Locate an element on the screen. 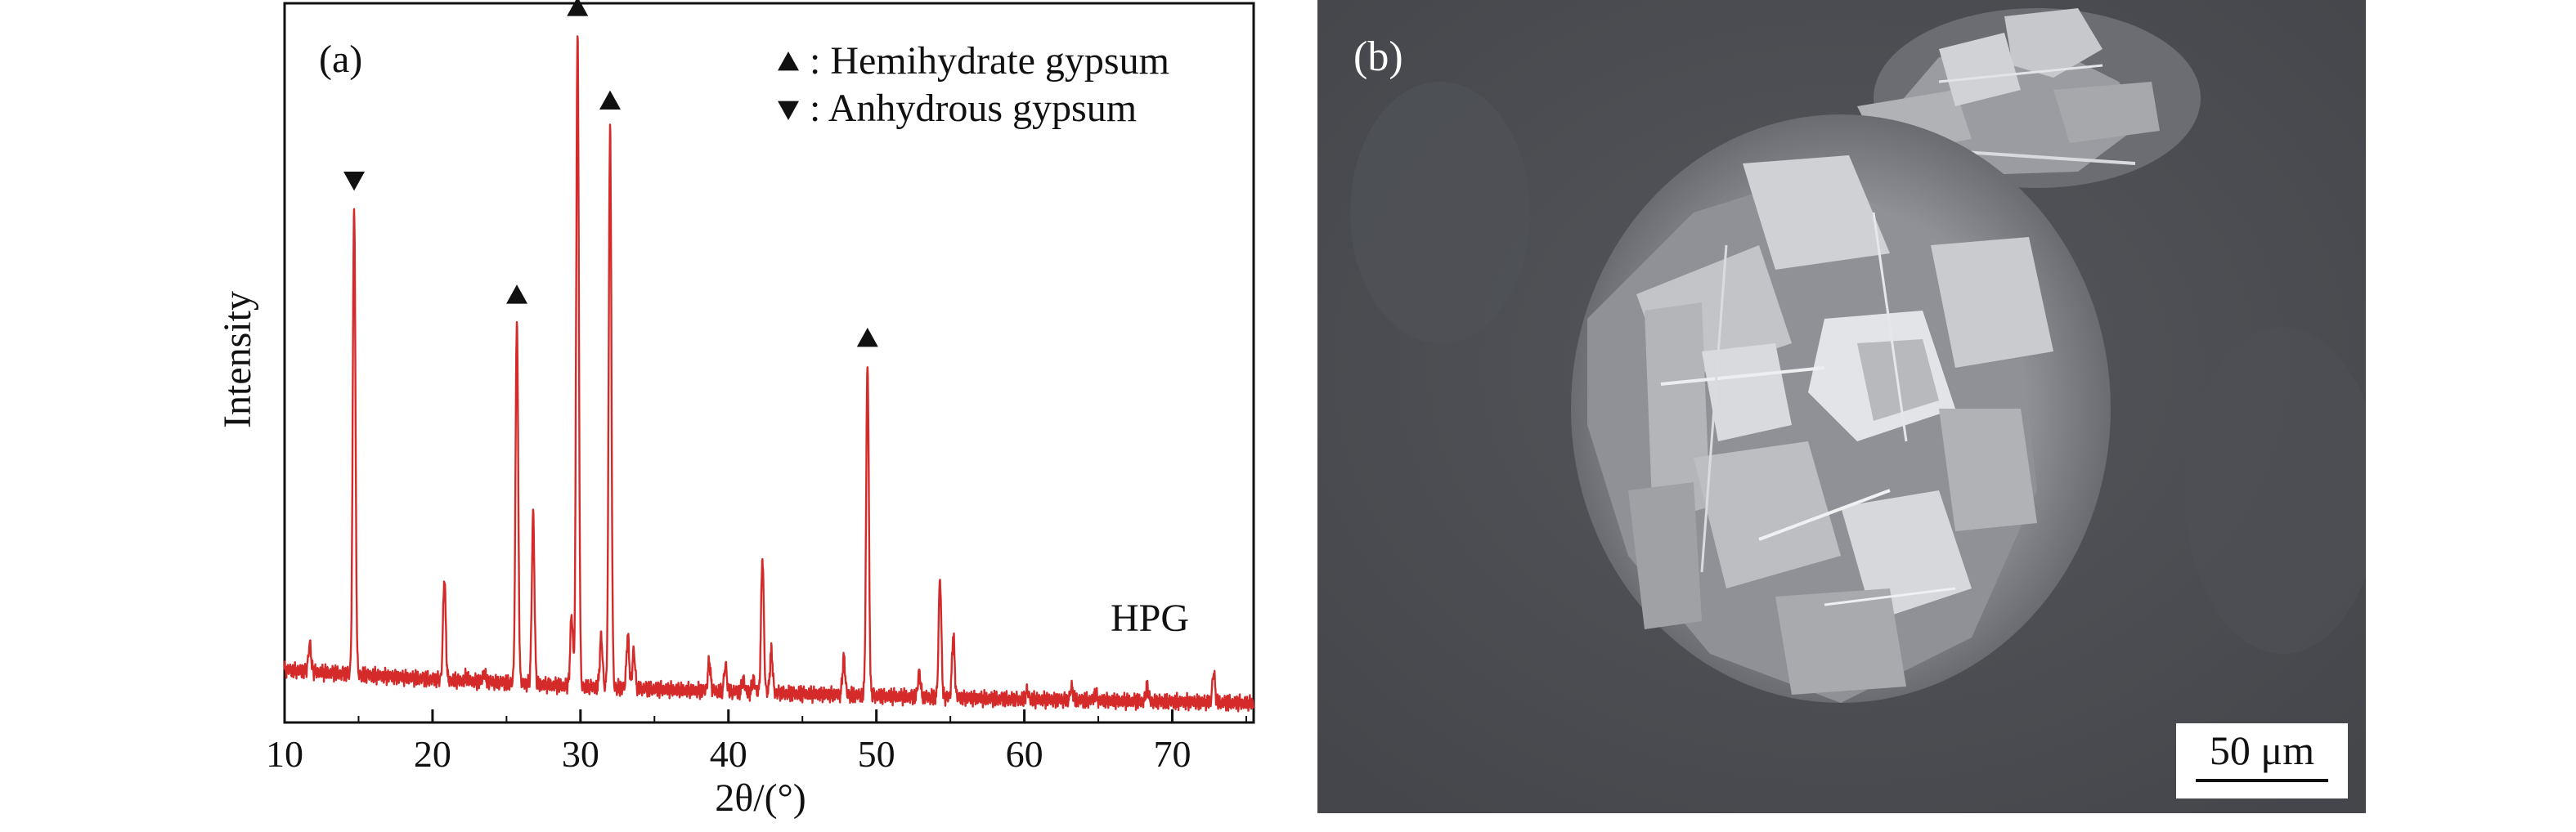 This screenshot has height=832, width=2576. scale-bar-label: 50 μm is located at coordinates (2262, 750).